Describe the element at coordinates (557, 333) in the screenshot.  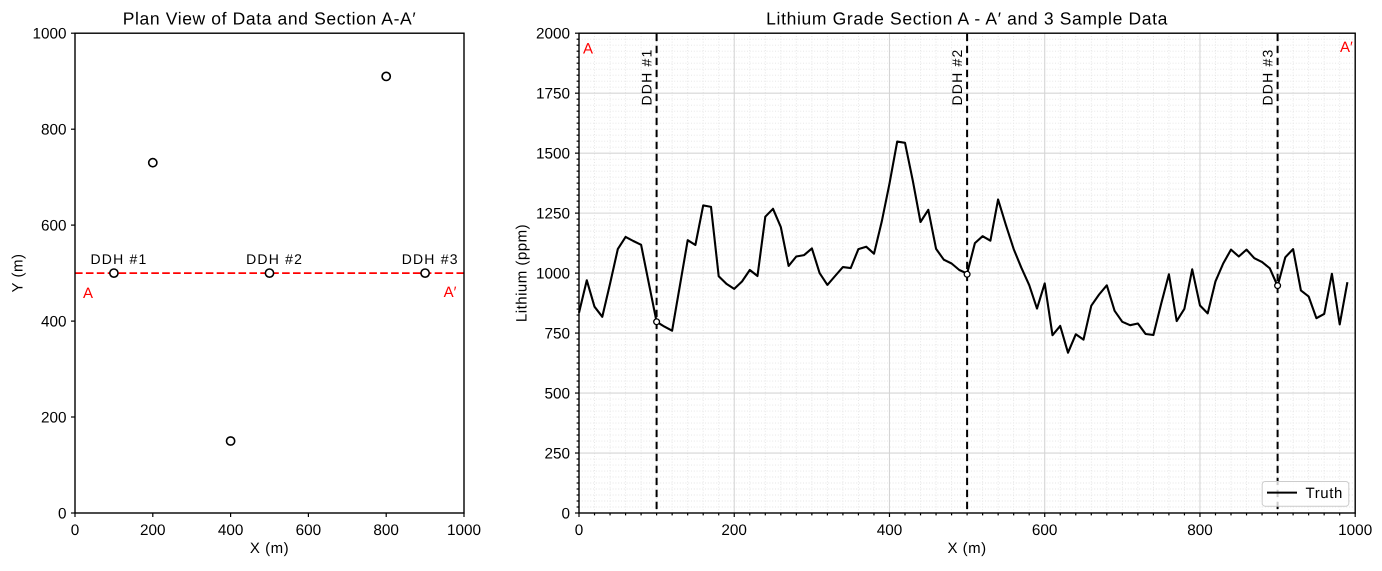
I see `svg-text: 750` at that location.